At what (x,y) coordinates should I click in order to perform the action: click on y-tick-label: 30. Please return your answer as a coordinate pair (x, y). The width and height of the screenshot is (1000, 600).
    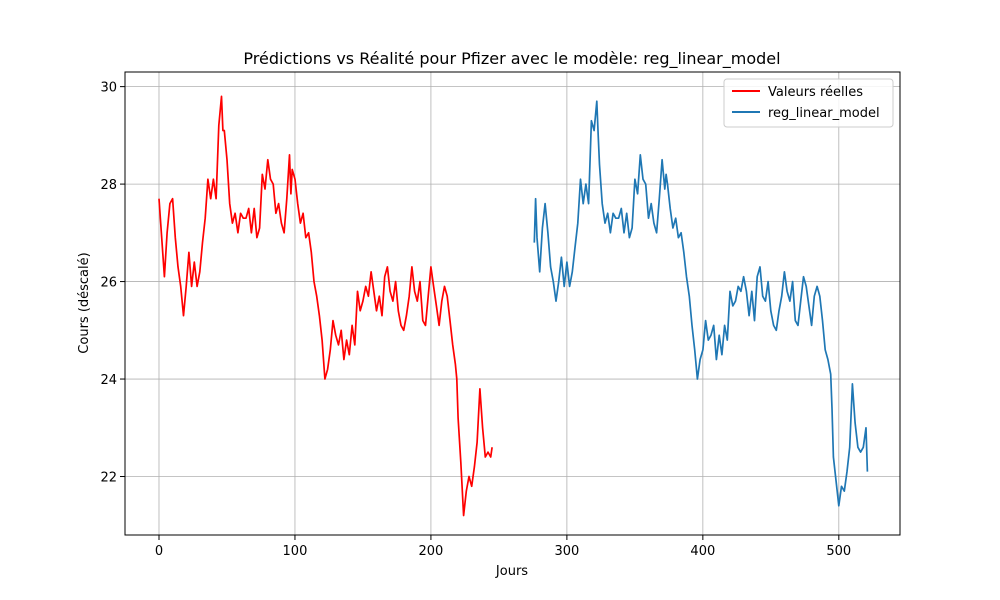
    Looking at the image, I should click on (108, 88).